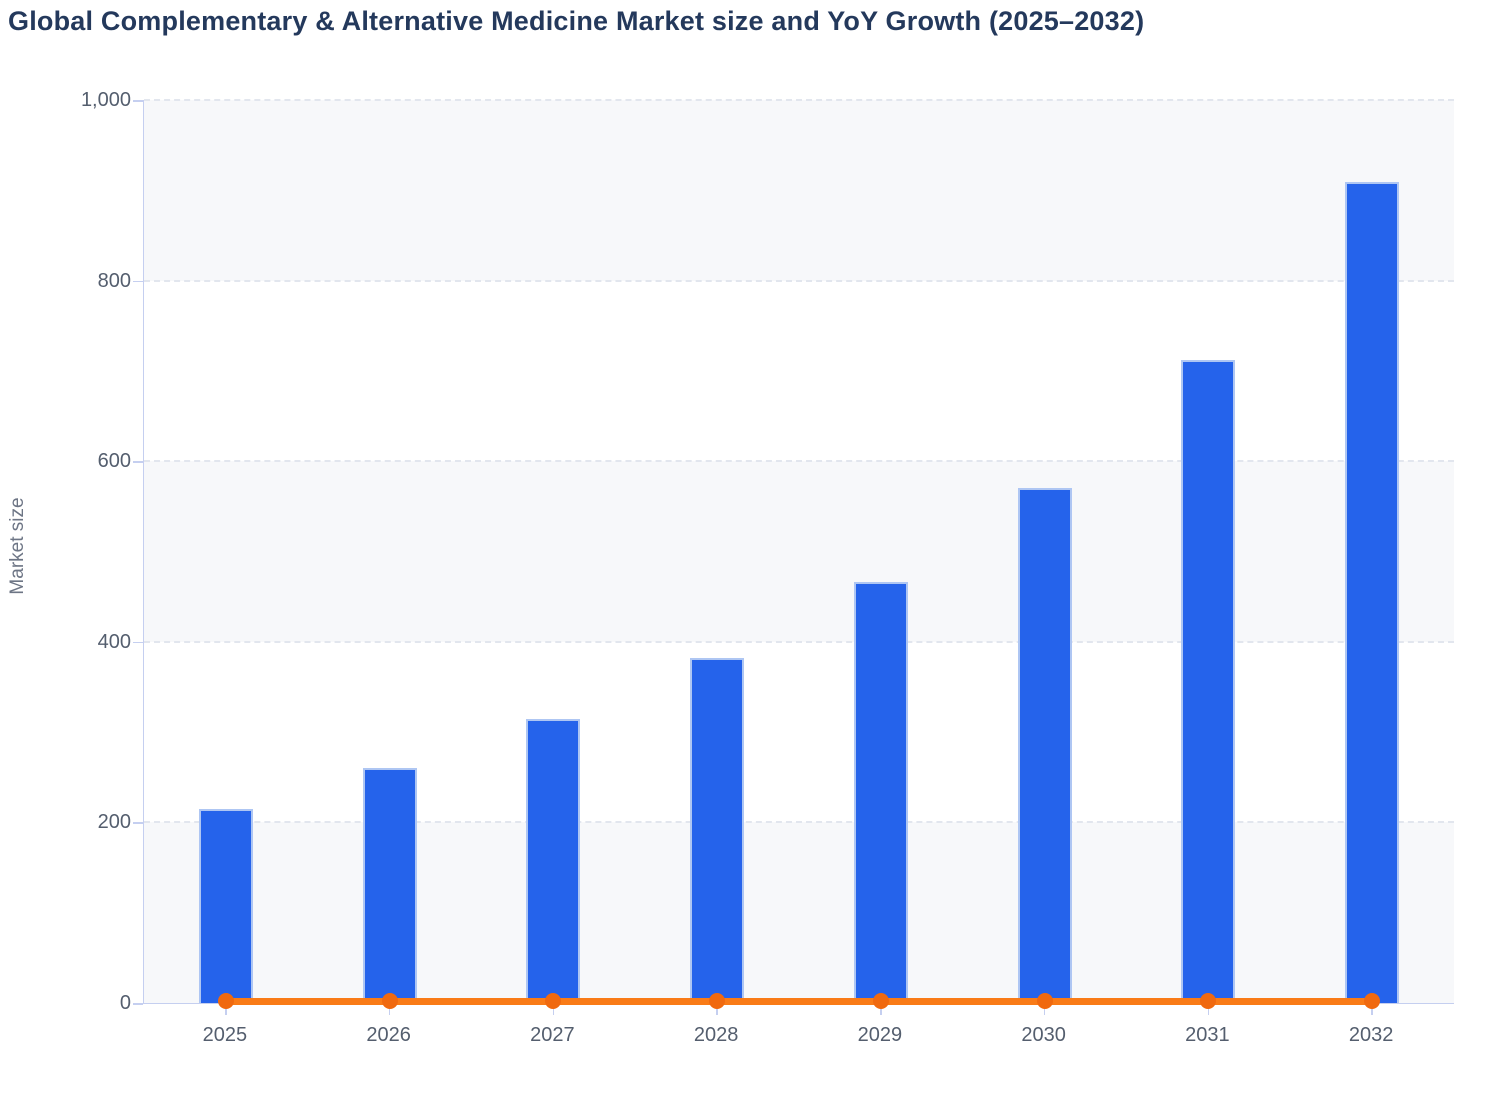 The height and width of the screenshot is (1120, 1508). I want to click on x-tick-label: 2030, so click(1043, 1035).